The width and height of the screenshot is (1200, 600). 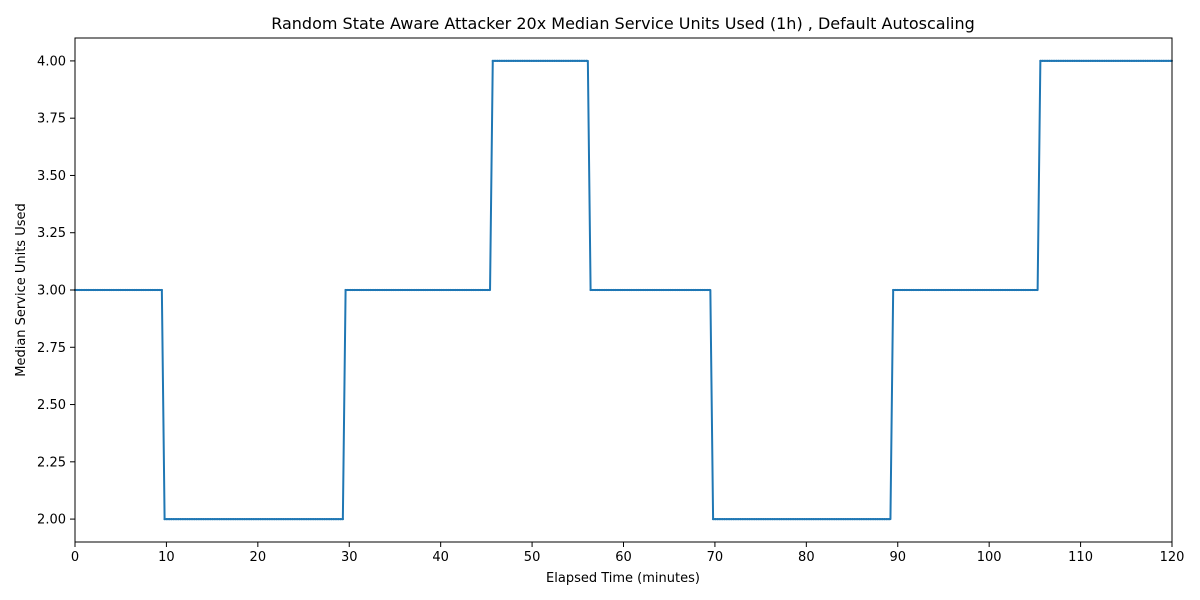 I want to click on x-tick-label: 40, so click(x=440, y=557).